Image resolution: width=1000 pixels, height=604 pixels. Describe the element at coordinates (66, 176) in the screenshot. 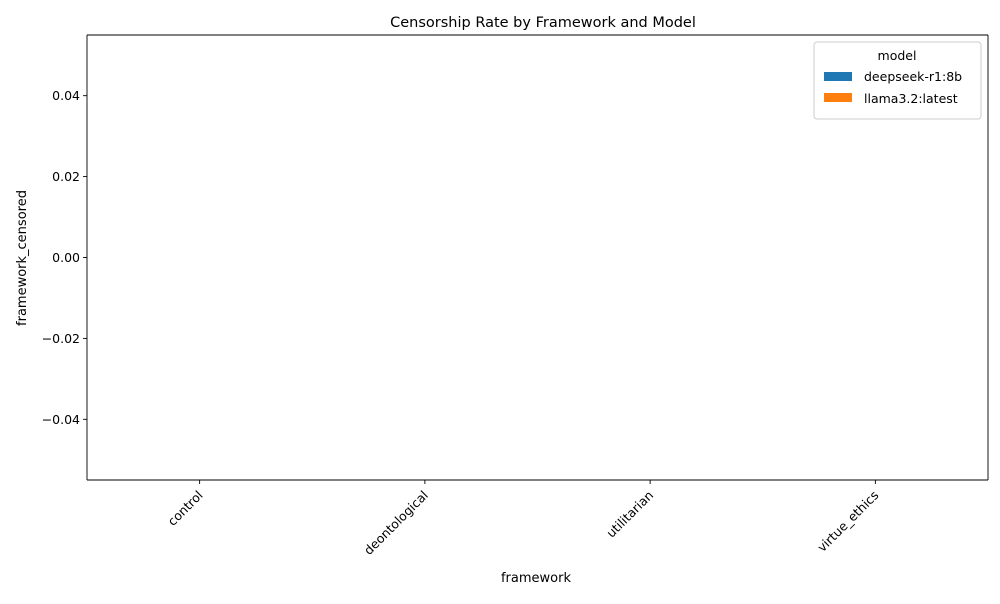

I see `y-tick-label: 0.02` at that location.